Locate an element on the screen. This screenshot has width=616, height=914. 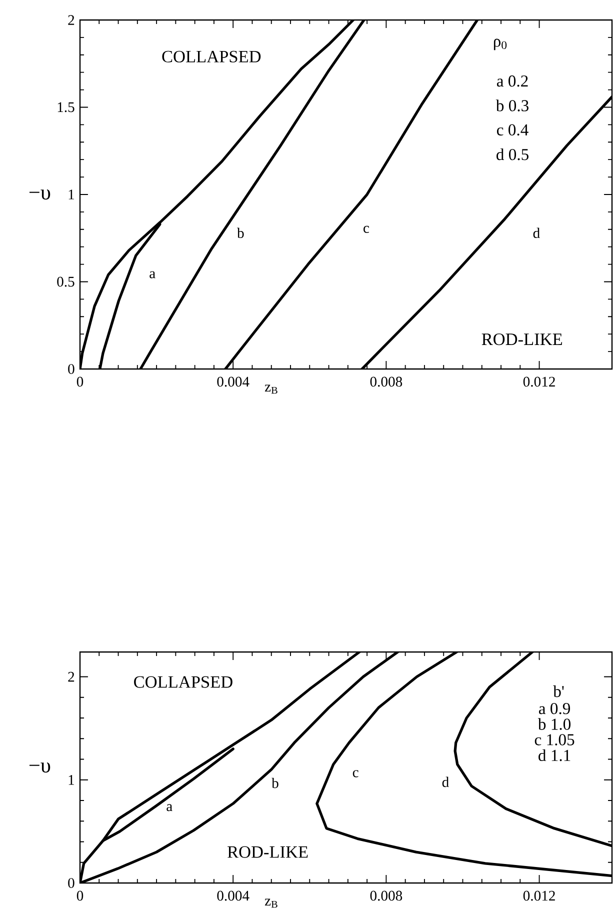
y-tick-label: 0.5 is located at coordinates (65, 281).